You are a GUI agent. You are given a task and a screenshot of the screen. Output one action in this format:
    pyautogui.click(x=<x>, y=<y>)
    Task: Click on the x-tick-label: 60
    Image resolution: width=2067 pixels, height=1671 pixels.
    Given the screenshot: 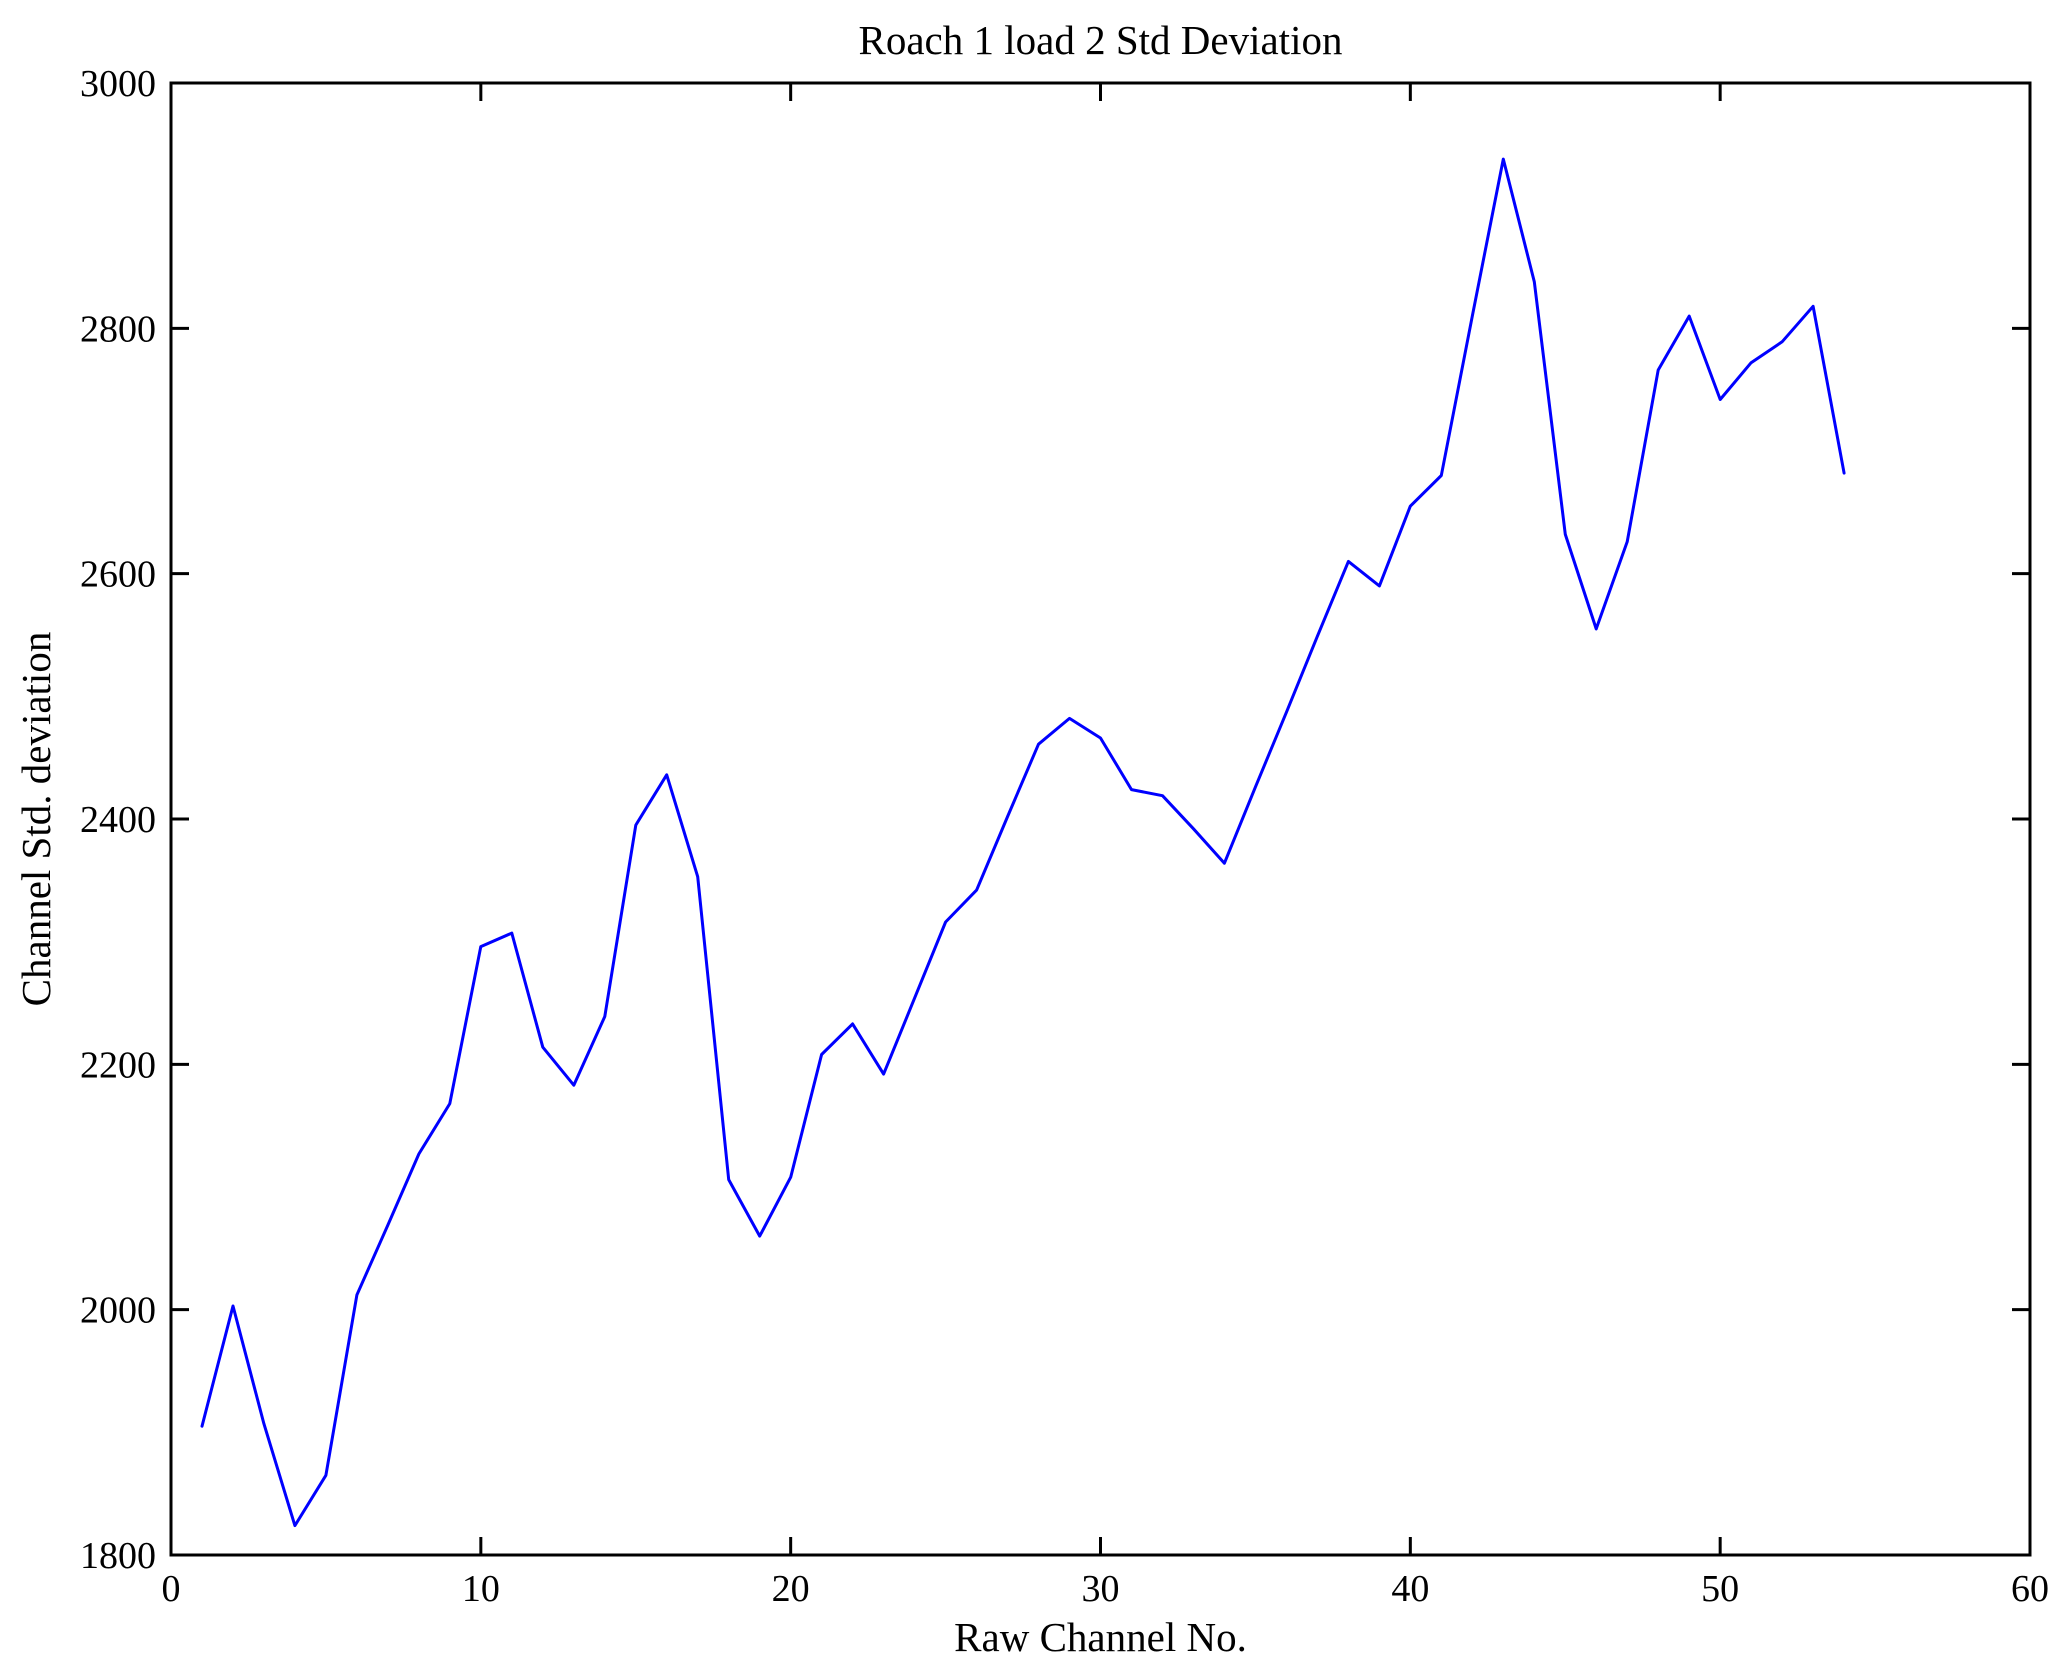 What is the action you would take?
    pyautogui.click(x=2030, y=1589)
    